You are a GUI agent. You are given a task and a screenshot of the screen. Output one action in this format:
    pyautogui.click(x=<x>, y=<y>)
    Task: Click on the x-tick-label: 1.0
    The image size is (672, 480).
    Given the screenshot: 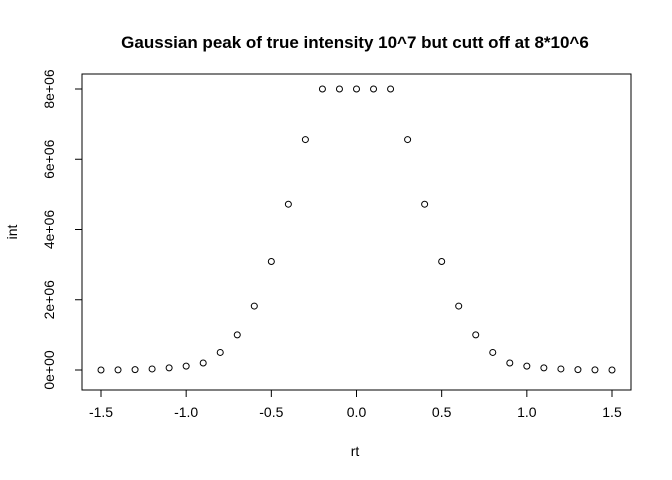 What is the action you would take?
    pyautogui.click(x=527, y=412)
    